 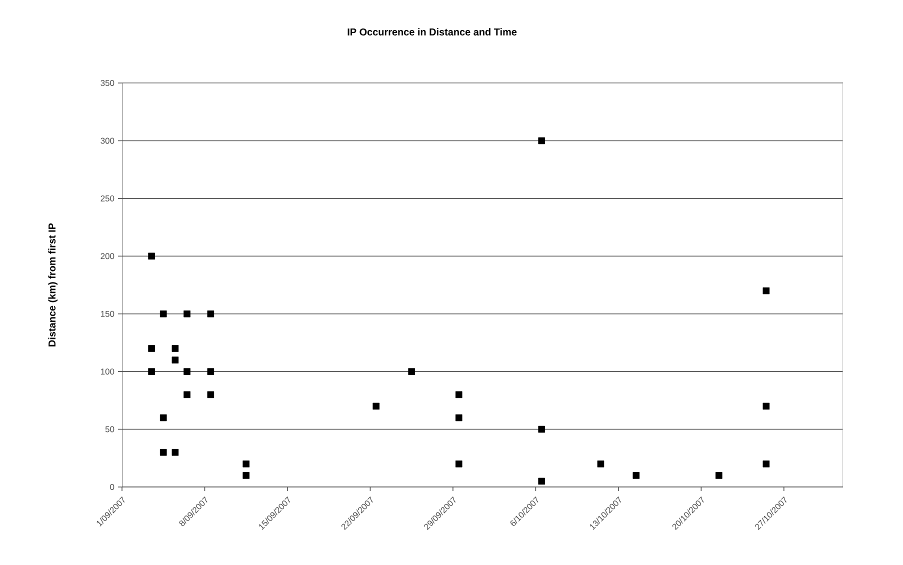 I want to click on y-tick-label: 250, so click(x=107, y=198).